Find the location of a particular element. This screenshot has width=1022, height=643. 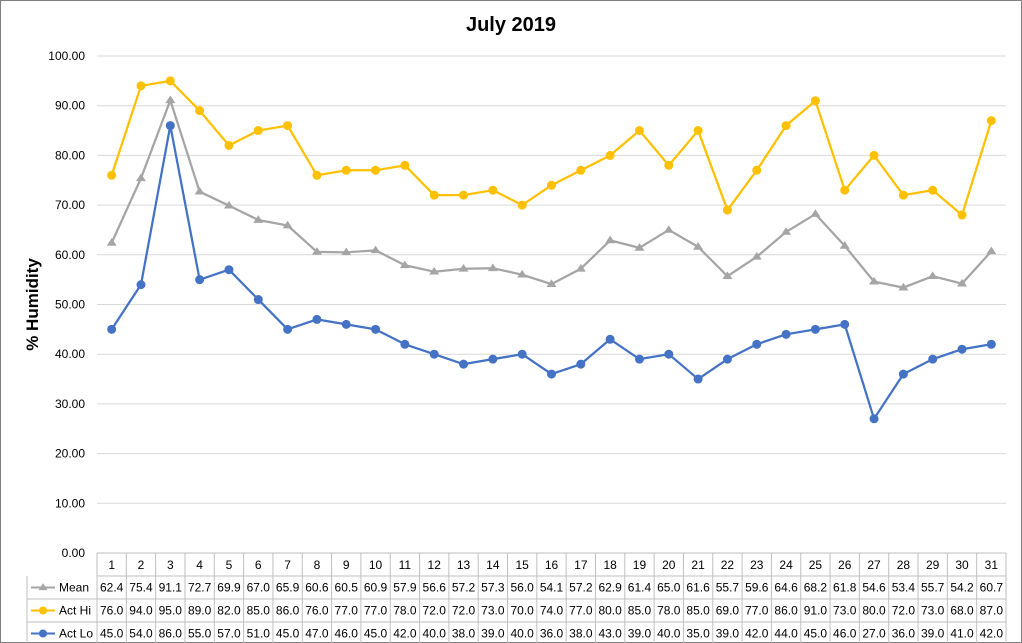

y-tick-label: 40.00 is located at coordinates (70, 354).